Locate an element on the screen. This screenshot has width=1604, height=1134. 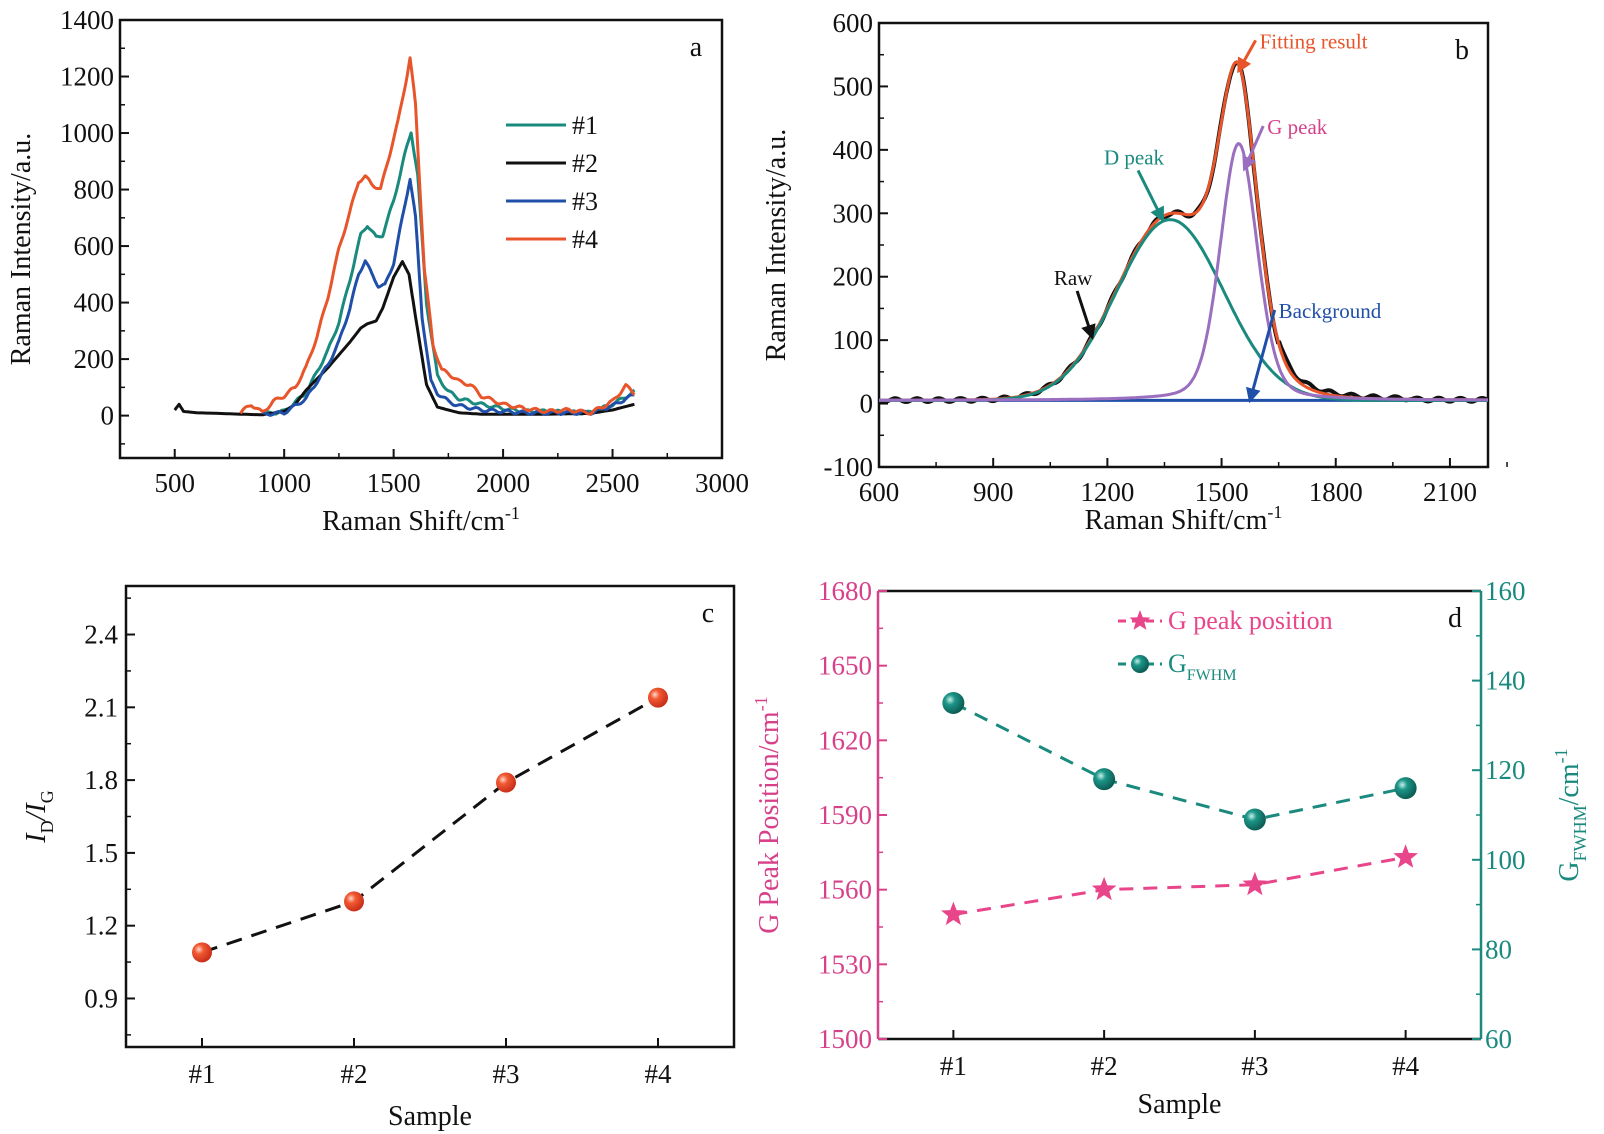
right-y-axis-title: GFWHM/cm-1 is located at coordinates (1570, 814).